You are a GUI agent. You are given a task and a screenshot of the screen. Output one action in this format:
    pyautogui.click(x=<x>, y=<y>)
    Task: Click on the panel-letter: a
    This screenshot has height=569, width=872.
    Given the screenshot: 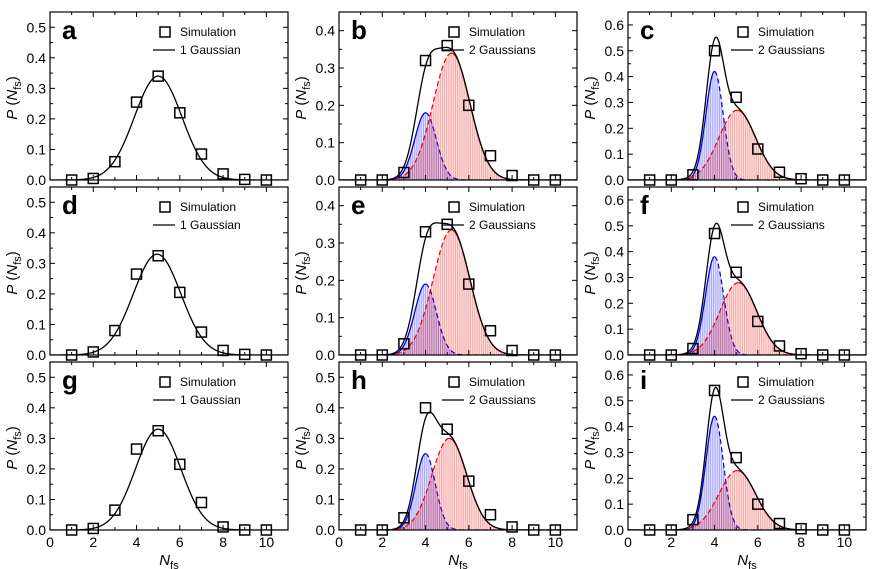 What is the action you would take?
    pyautogui.click(x=69, y=30)
    